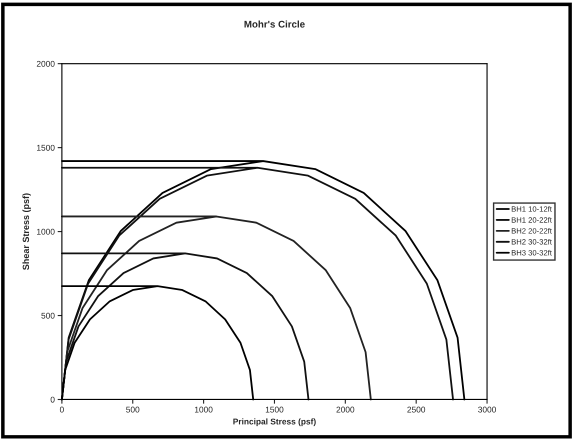  I want to click on y-tick-label: 1000, so click(46, 231).